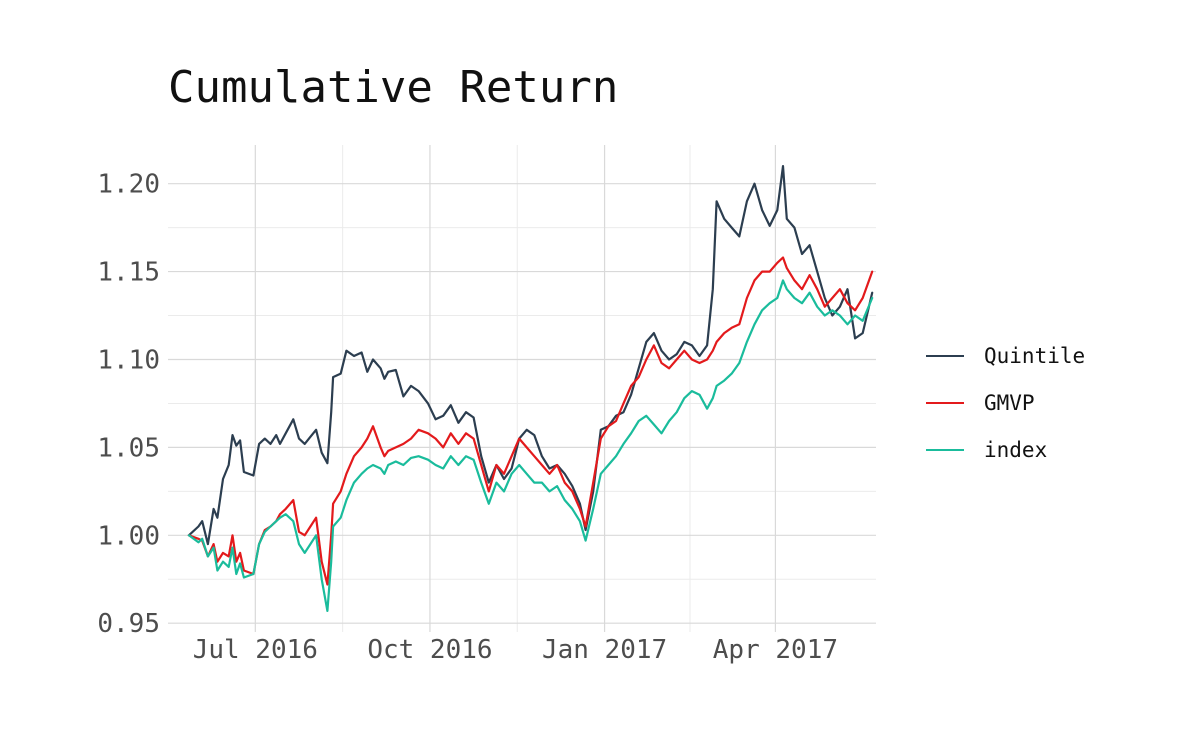  I want to click on legend-item-index: index, so click(1005, 449).